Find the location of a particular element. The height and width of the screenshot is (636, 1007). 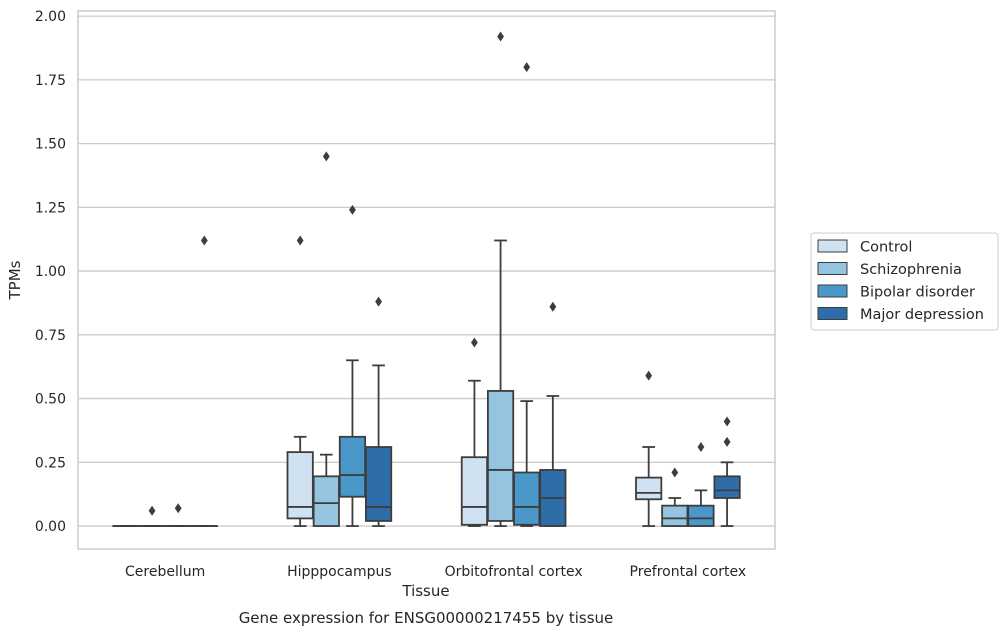

x-axis-label: Tissue is located at coordinates (425, 591).